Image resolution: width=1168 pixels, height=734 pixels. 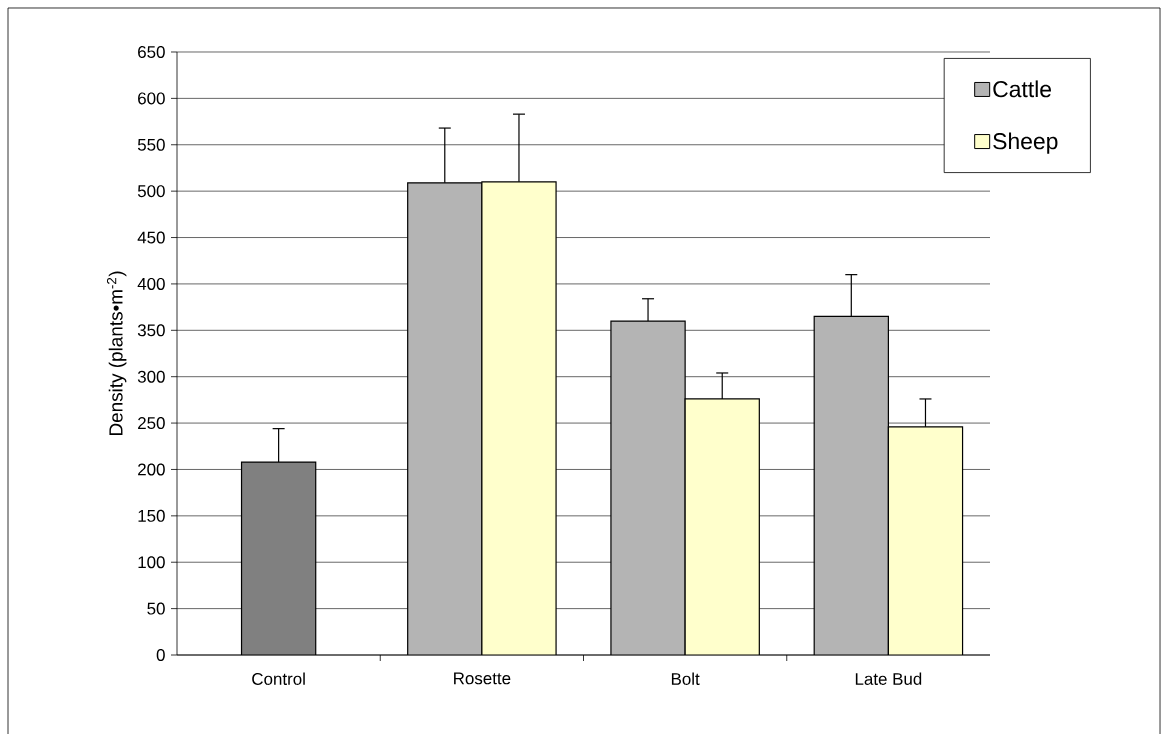 What do you see at coordinates (116, 353) in the screenshot?
I see `y-axis-title: Density (plants•m$^{-2}$)` at bounding box center [116, 353].